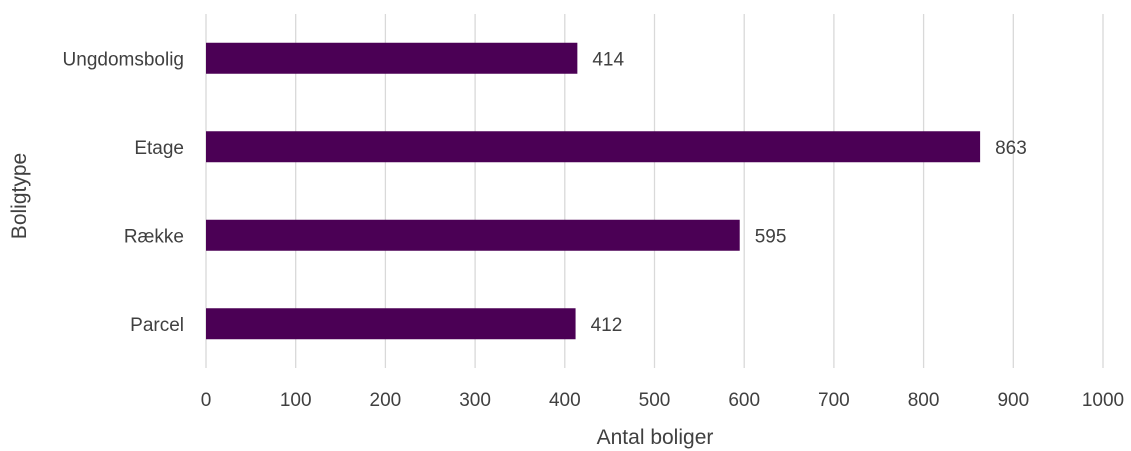  I want to click on x-tick-label: 1000, so click(1103, 400).